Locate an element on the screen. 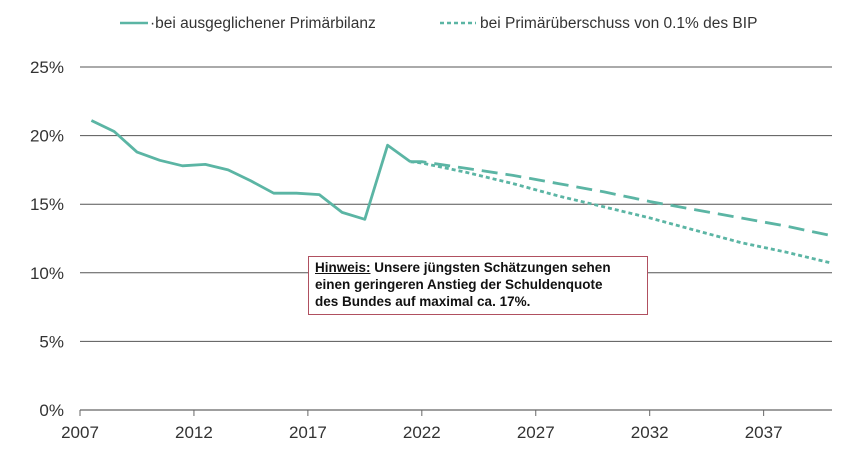  x-tick-label: 2027 is located at coordinates (536, 432).